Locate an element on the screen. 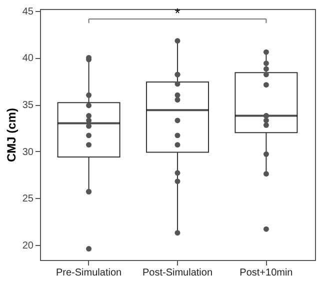  annotation: * is located at coordinates (177, 13).